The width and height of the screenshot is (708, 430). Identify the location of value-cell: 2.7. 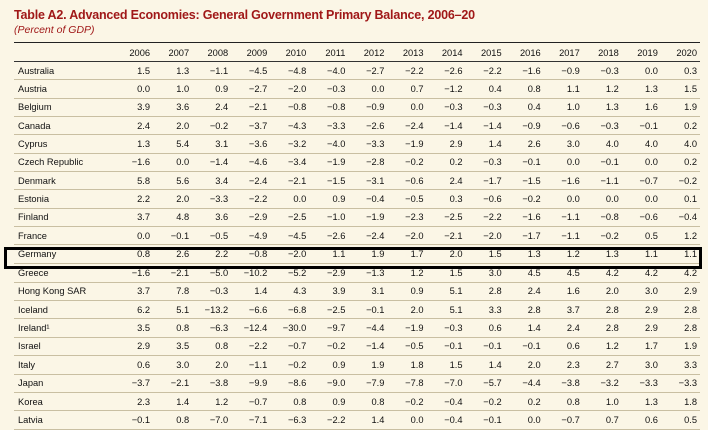
(602, 365).